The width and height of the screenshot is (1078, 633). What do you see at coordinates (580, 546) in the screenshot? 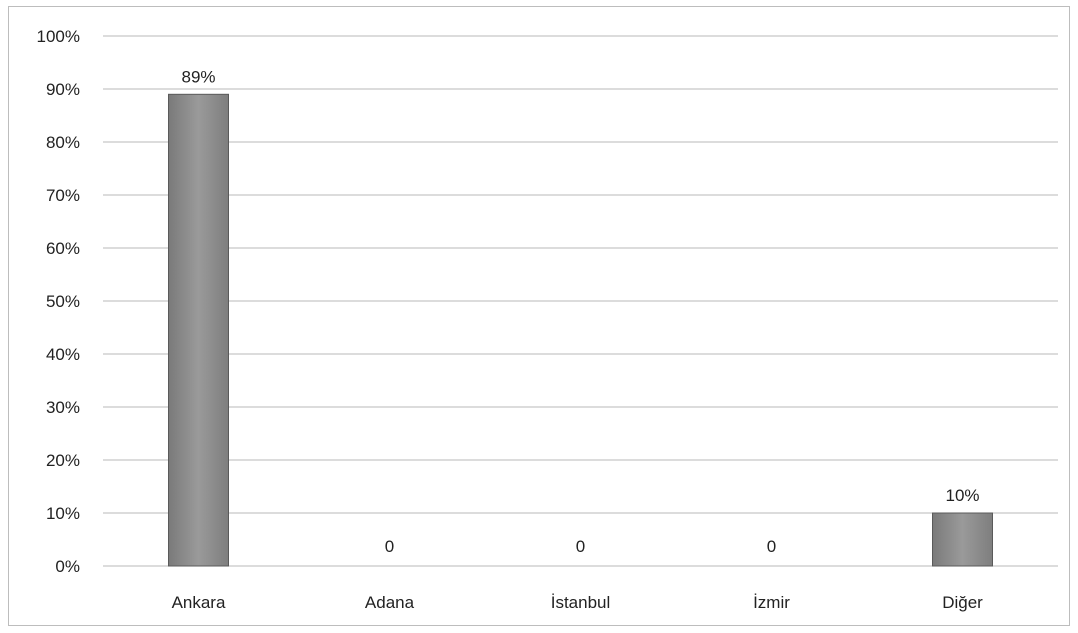
I see `data-label-2: 0` at bounding box center [580, 546].